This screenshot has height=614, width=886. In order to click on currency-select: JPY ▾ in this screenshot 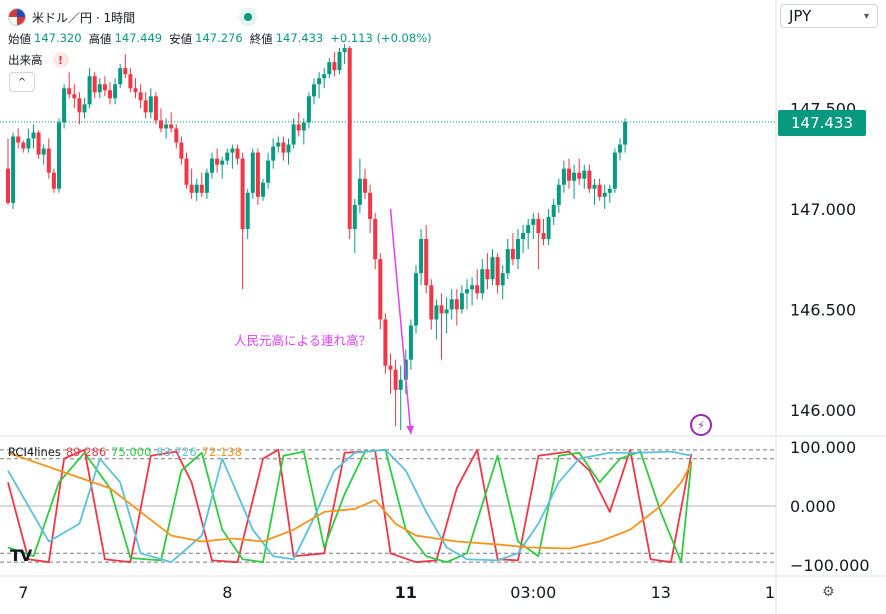, I will do `click(829, 16)`.